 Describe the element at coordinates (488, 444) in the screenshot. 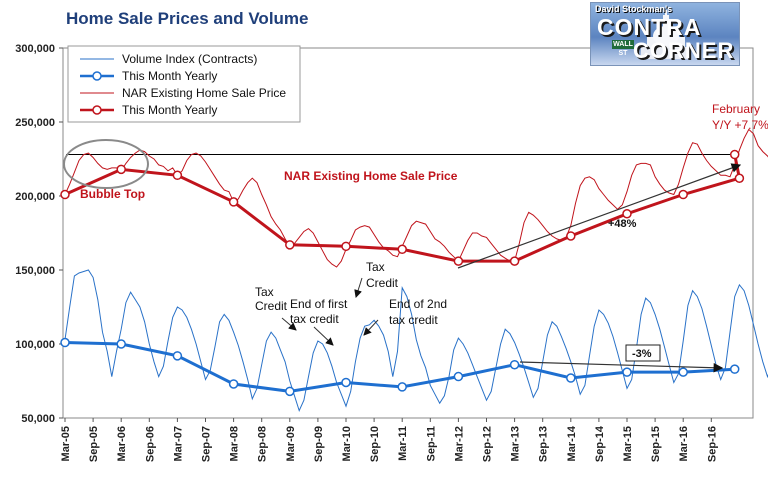

I see `x-tick-label: Sep-12` at that location.